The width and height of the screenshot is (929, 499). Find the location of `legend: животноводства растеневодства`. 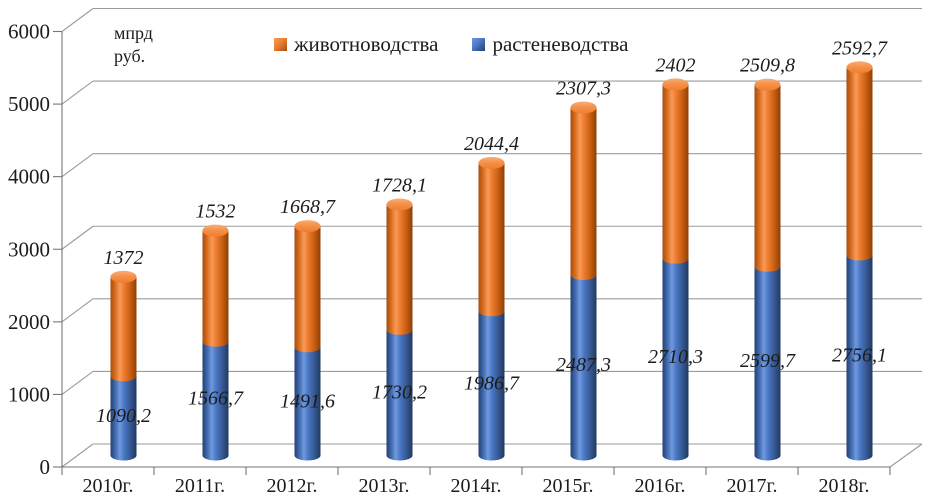

legend: животноводства растеневодства is located at coordinates (451, 44).